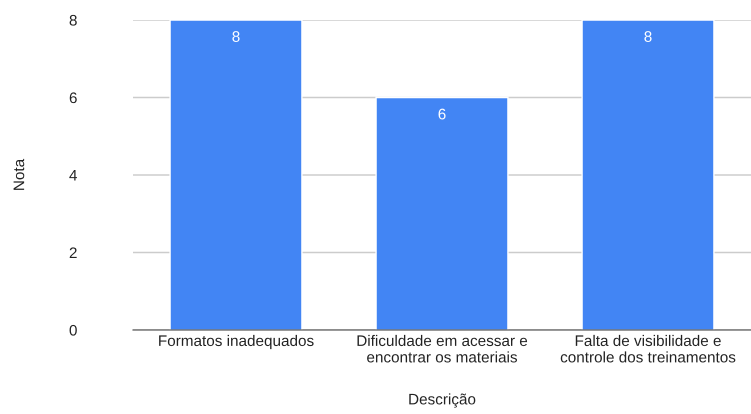 The width and height of the screenshot is (751, 414). What do you see at coordinates (73, 20) in the screenshot?
I see `y-tick-label: 8` at bounding box center [73, 20].